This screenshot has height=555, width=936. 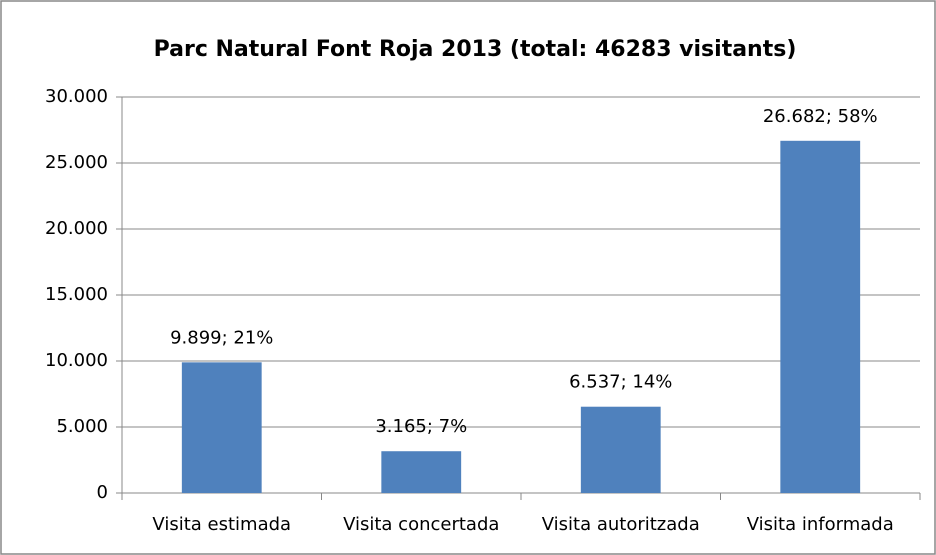 I want to click on y-tick-label: 25.000, so click(x=76, y=162).